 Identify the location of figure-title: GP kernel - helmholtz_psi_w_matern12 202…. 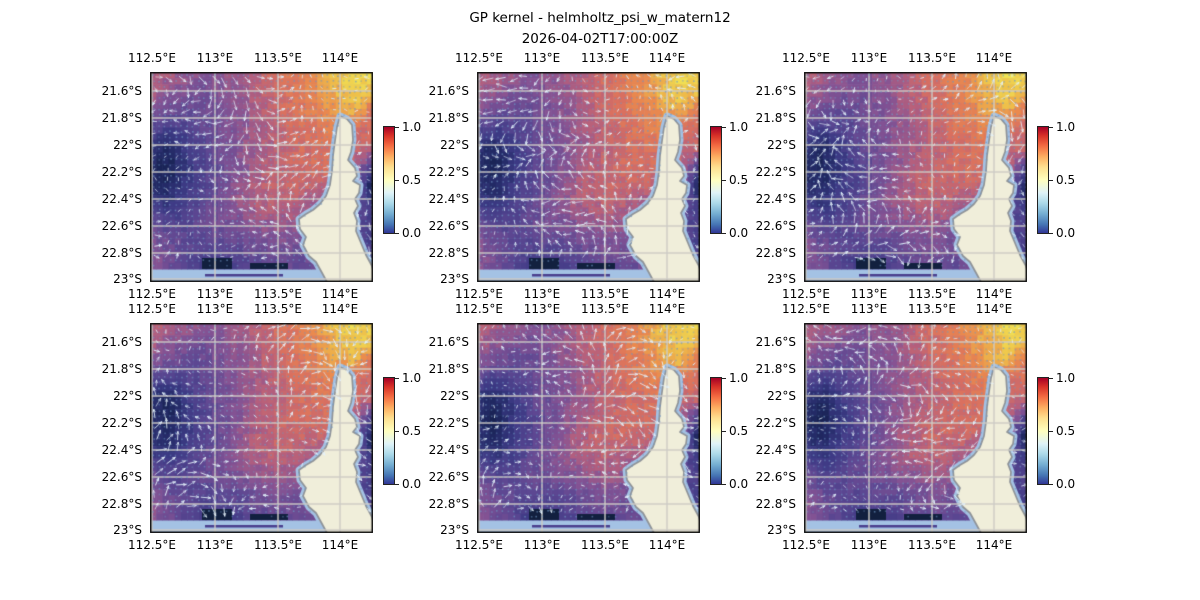
(600, 29).